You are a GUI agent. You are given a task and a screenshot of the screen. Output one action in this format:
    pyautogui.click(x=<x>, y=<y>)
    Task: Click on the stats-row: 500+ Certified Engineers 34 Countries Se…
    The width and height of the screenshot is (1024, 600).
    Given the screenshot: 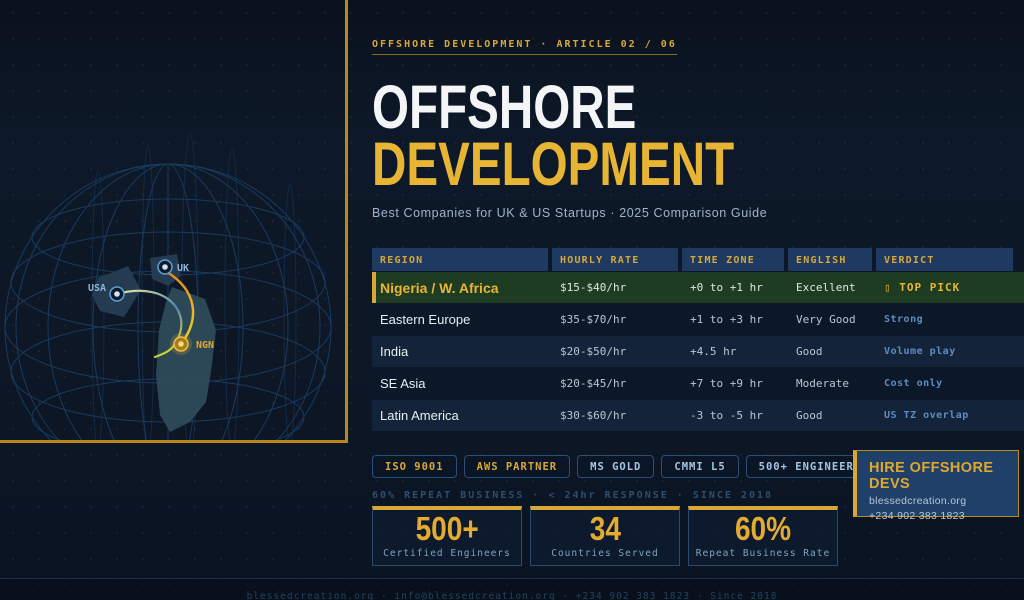 What is the action you would take?
    pyautogui.click(x=605, y=536)
    